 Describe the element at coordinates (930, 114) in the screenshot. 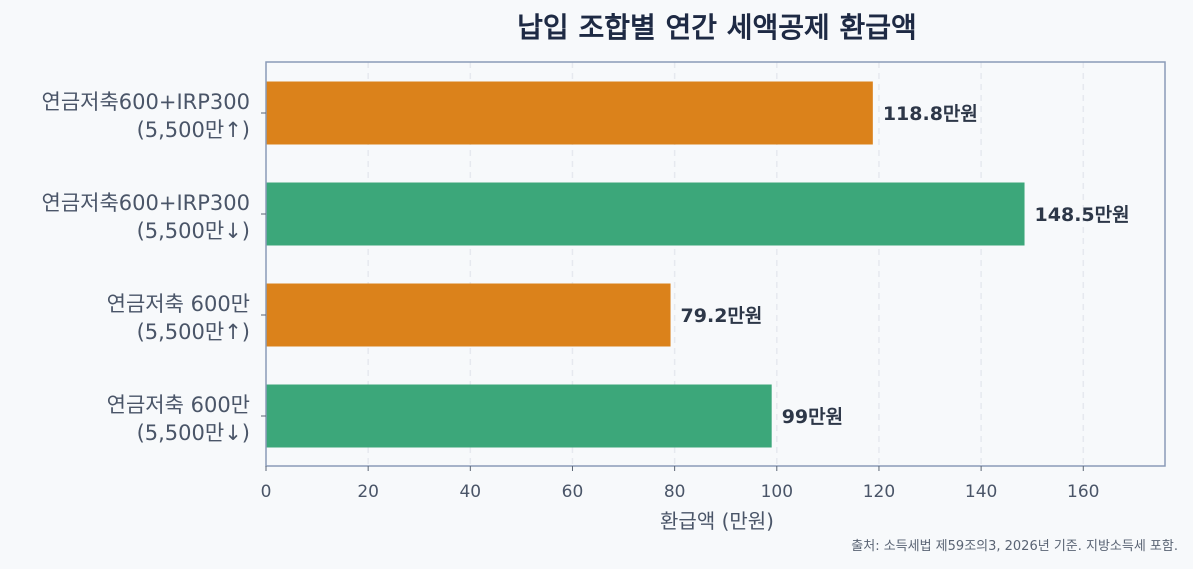

I see `data-label: 118.8만원` at that location.